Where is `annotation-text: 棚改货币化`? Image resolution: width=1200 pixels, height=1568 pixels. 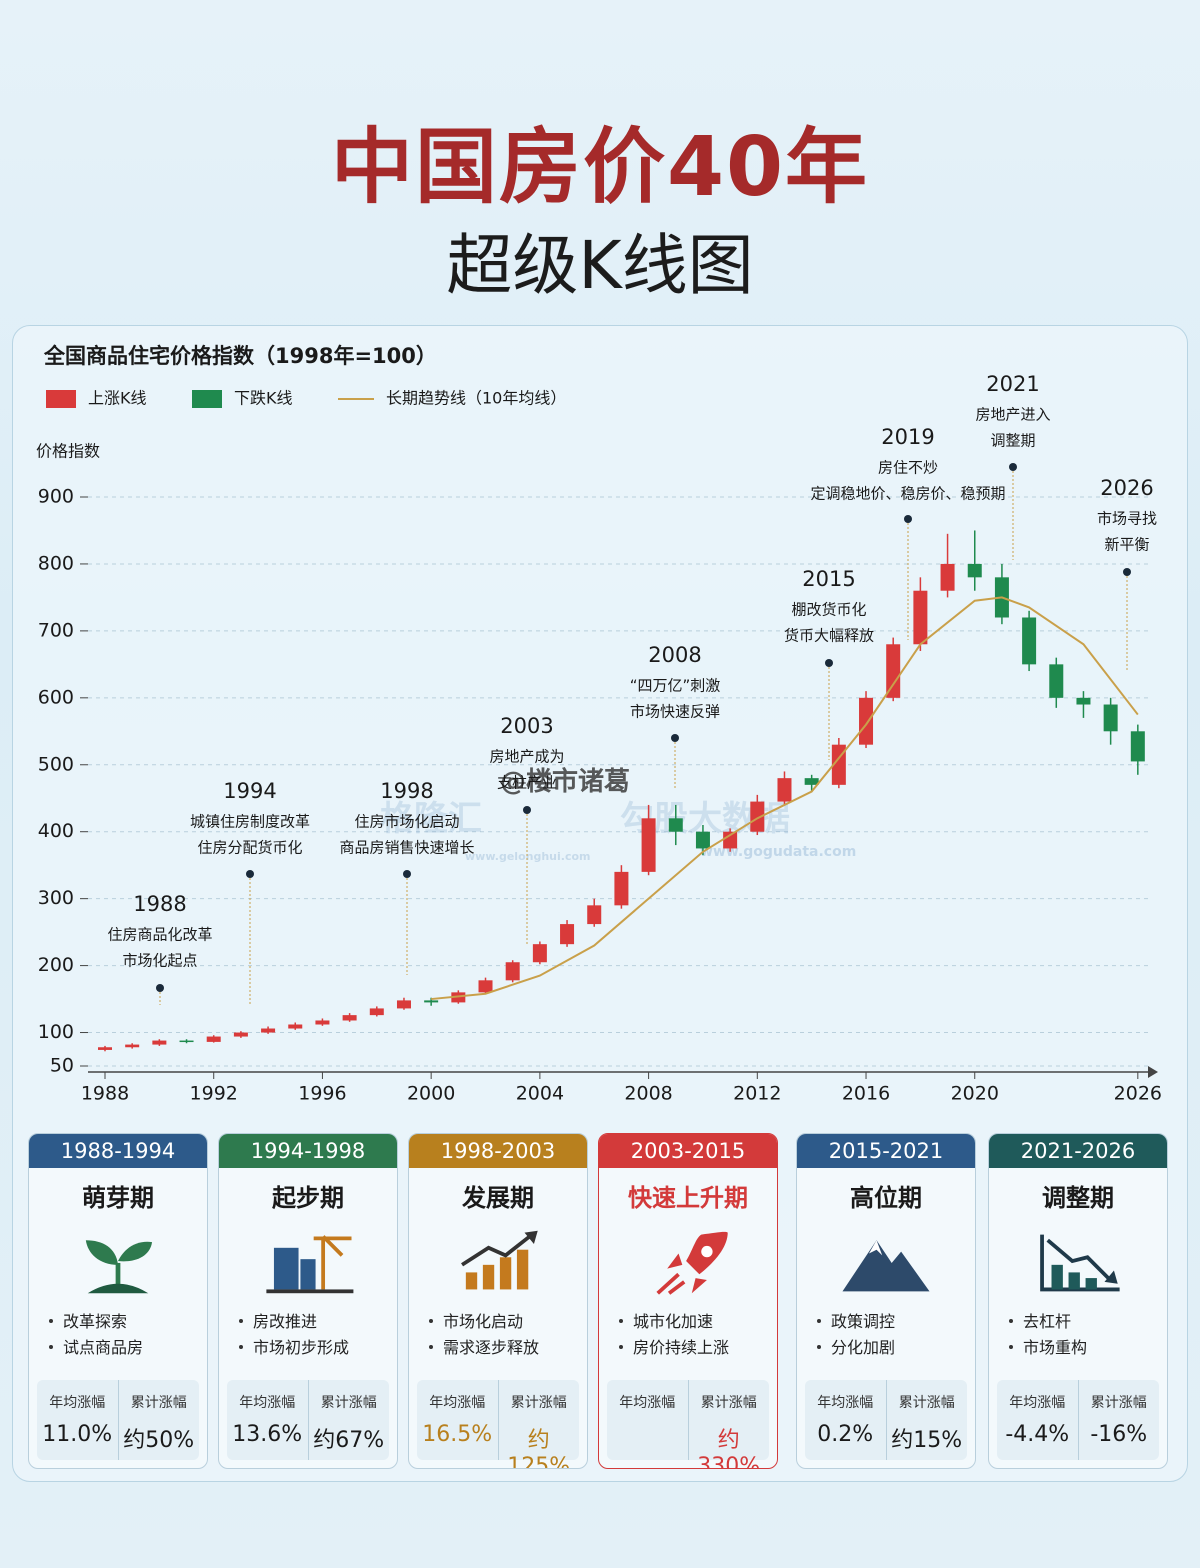 annotation-text: 棚改货币化 is located at coordinates (828, 610).